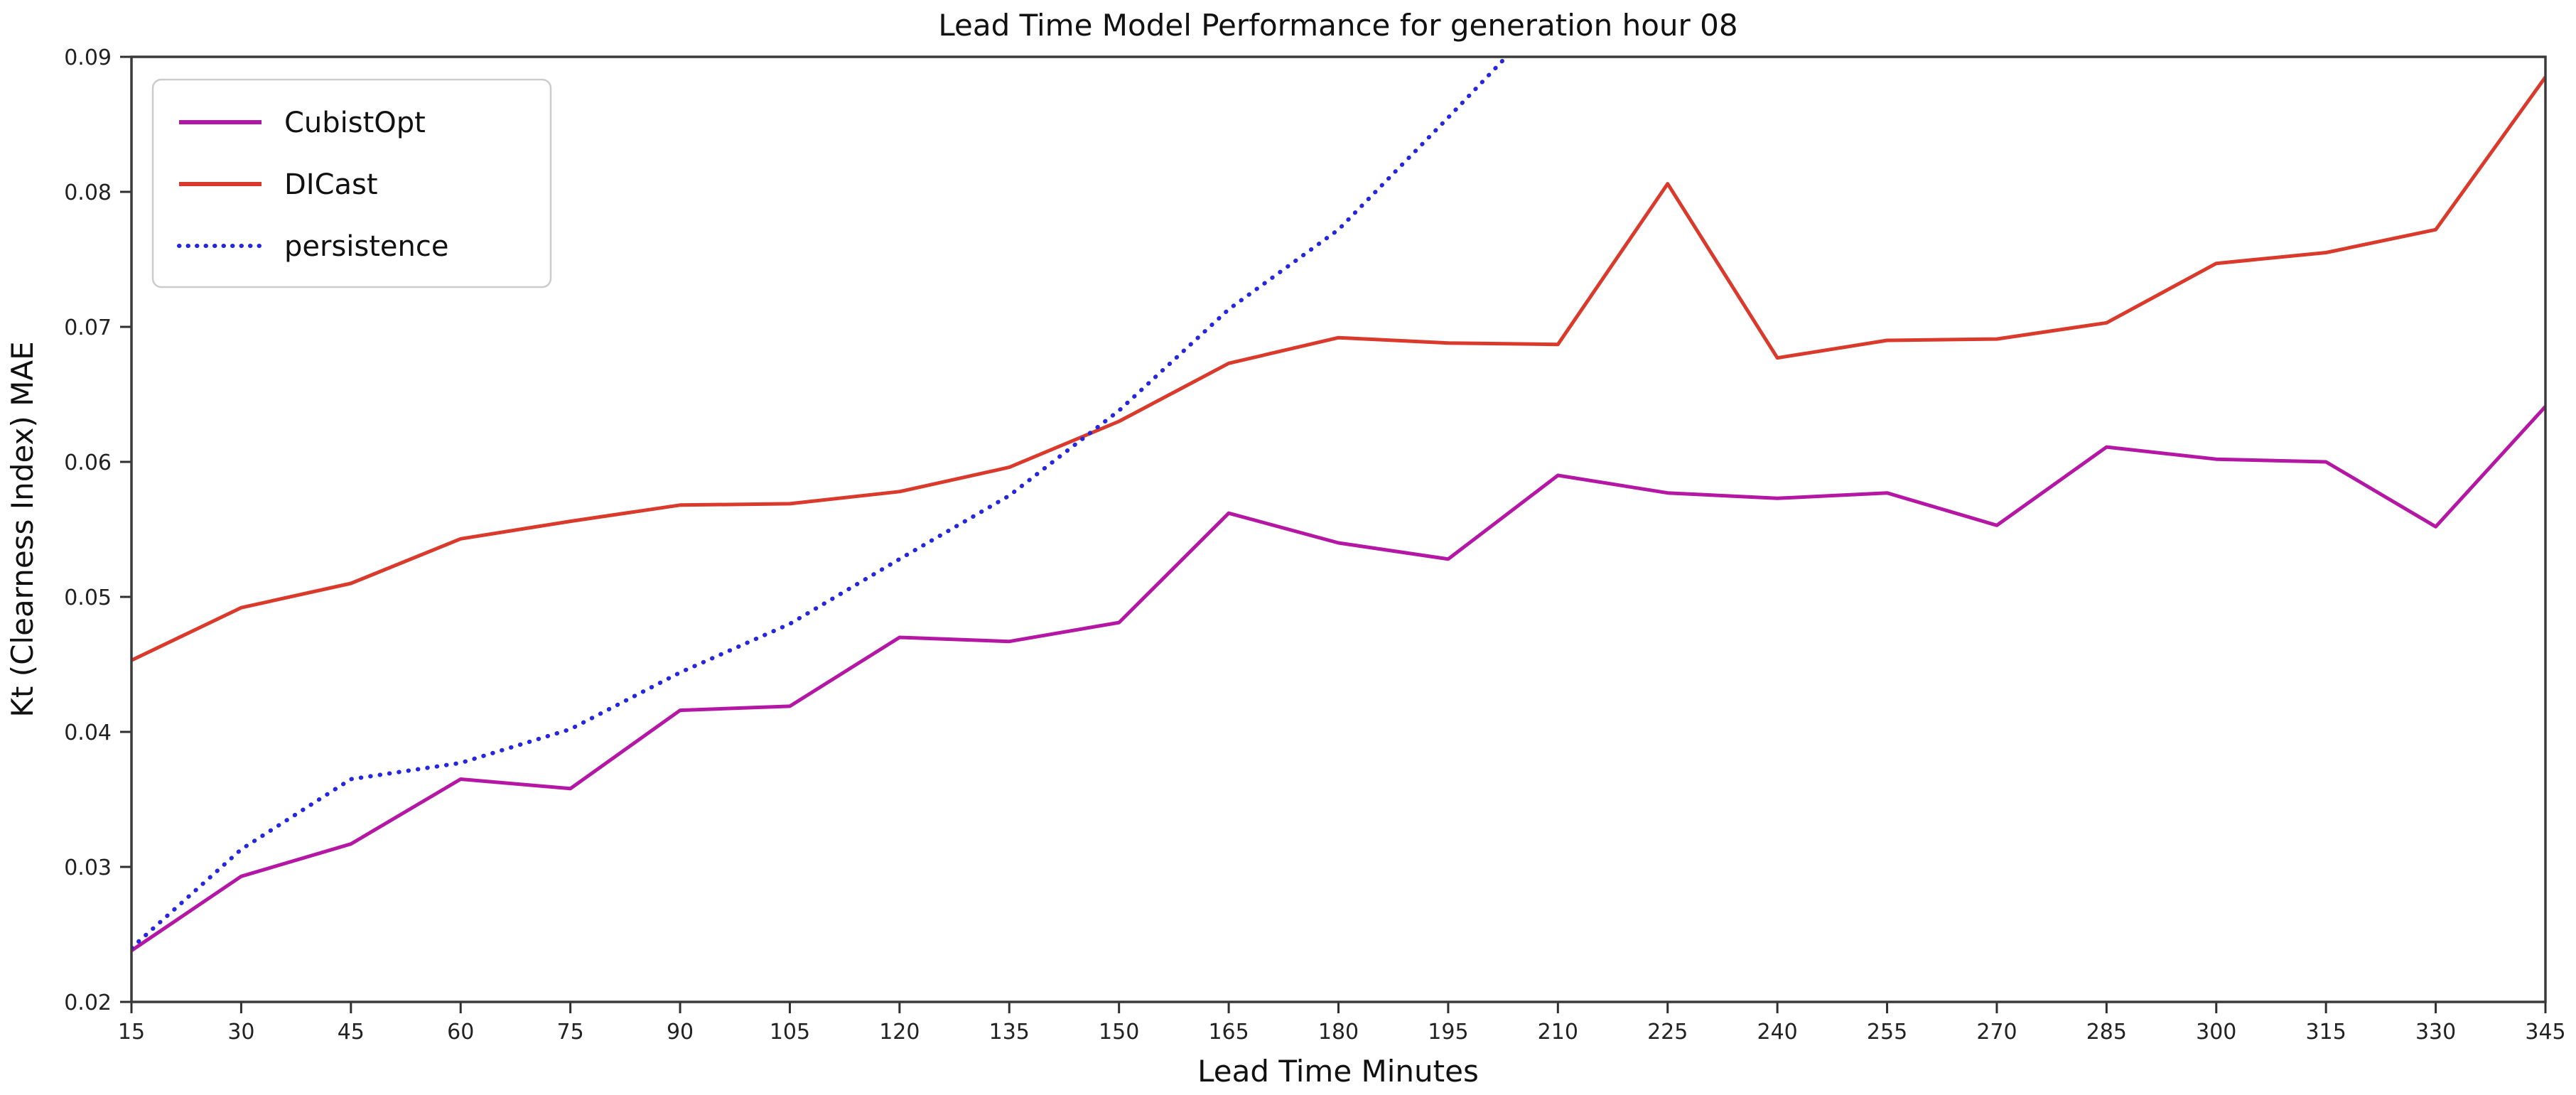 This screenshot has height=1095, width=2576. Describe the element at coordinates (2216, 1032) in the screenshot. I see `x-tick-label: 300` at that location.